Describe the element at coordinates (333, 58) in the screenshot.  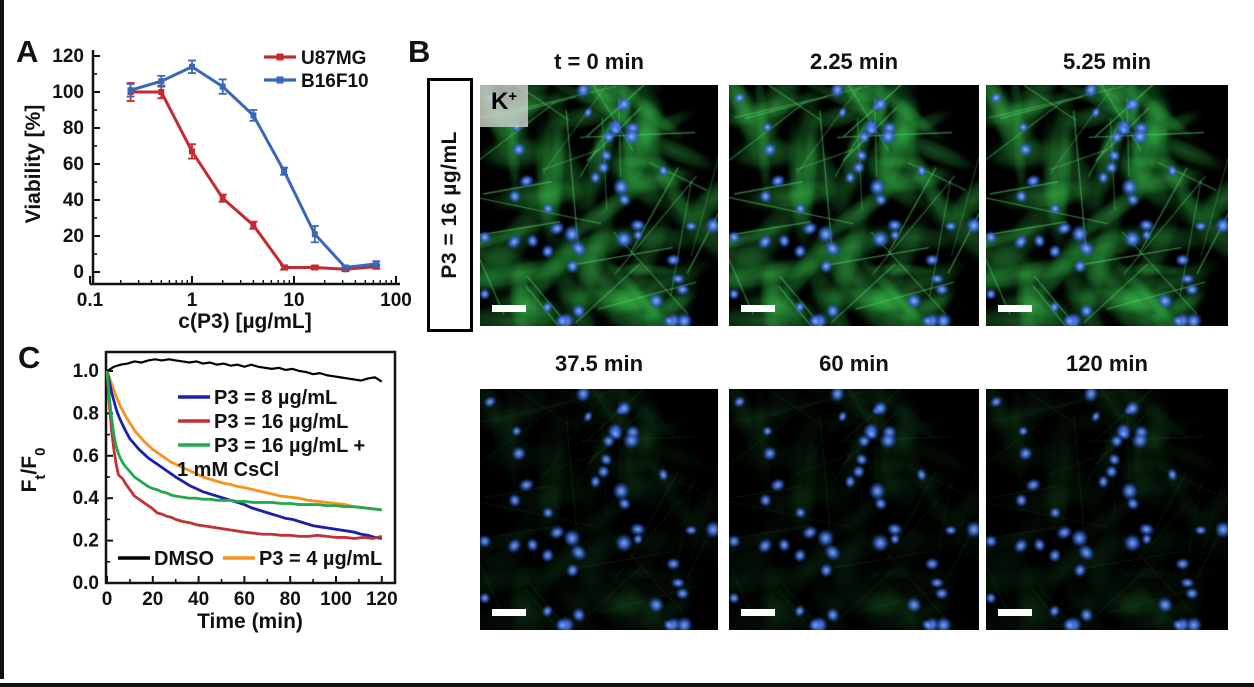
I see `legend-label: U87MG` at that location.